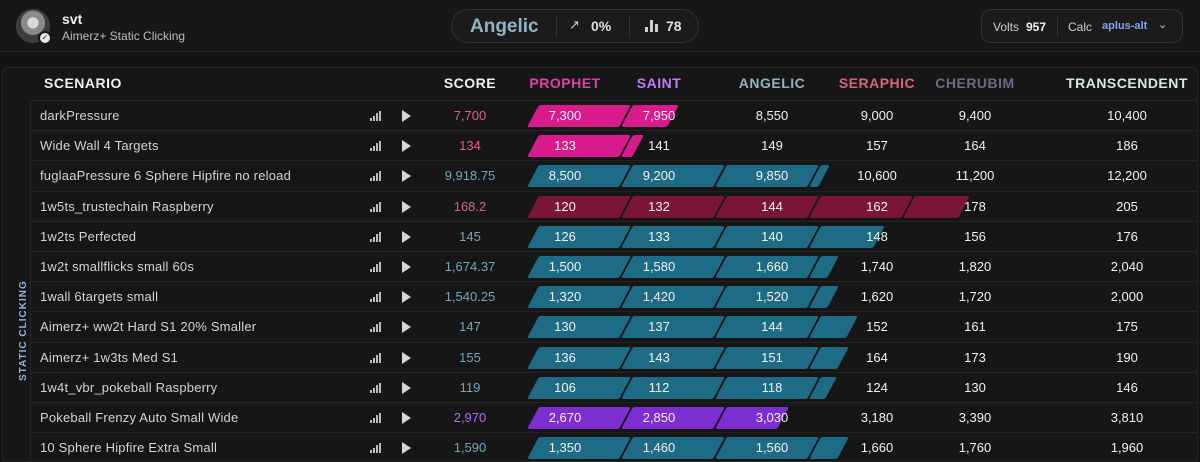  Describe the element at coordinates (877, 146) in the screenshot. I see `rank-threshold-seraphic: 157` at that location.